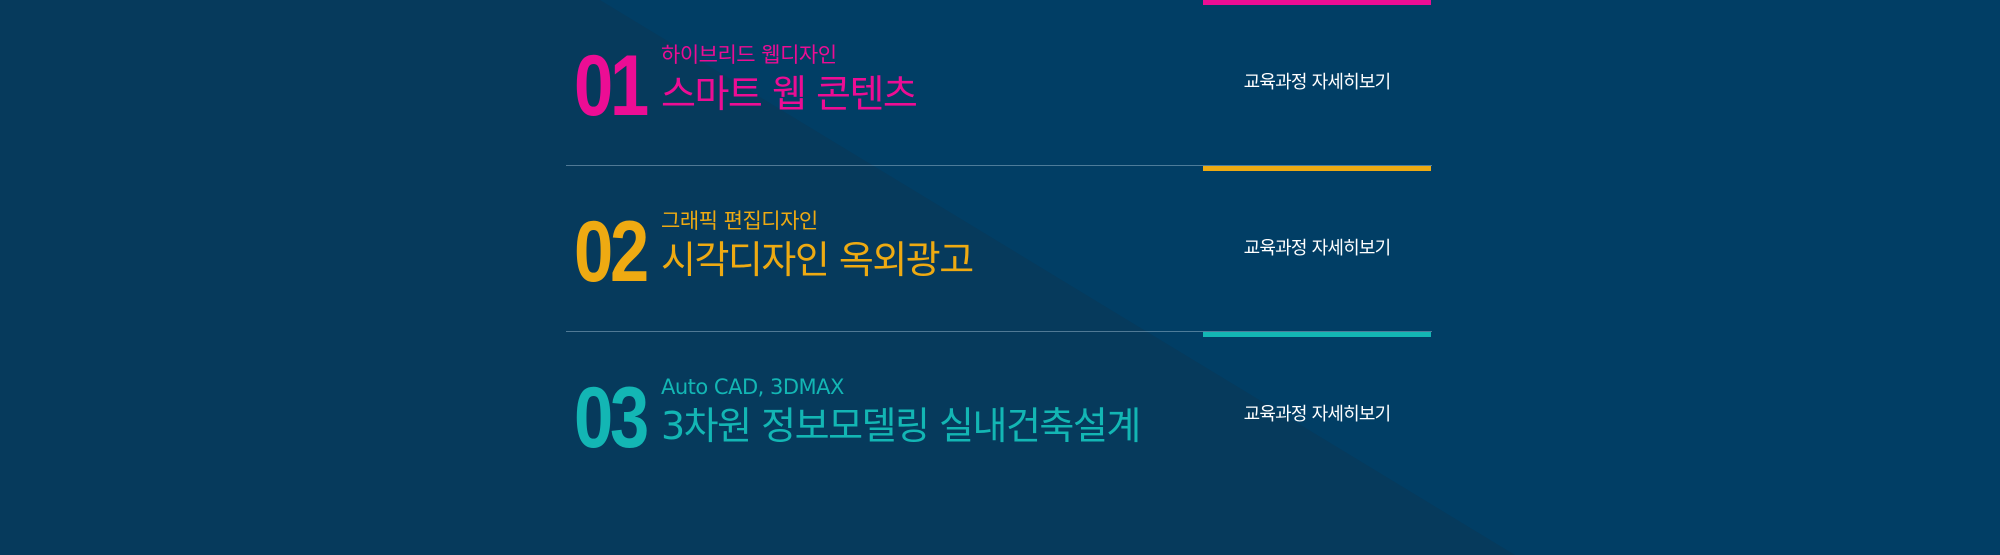 Image resolution: width=2000 pixels, height=555 pixels. What do you see at coordinates (611, 252) in the screenshot?
I see `course-number: 02` at bounding box center [611, 252].